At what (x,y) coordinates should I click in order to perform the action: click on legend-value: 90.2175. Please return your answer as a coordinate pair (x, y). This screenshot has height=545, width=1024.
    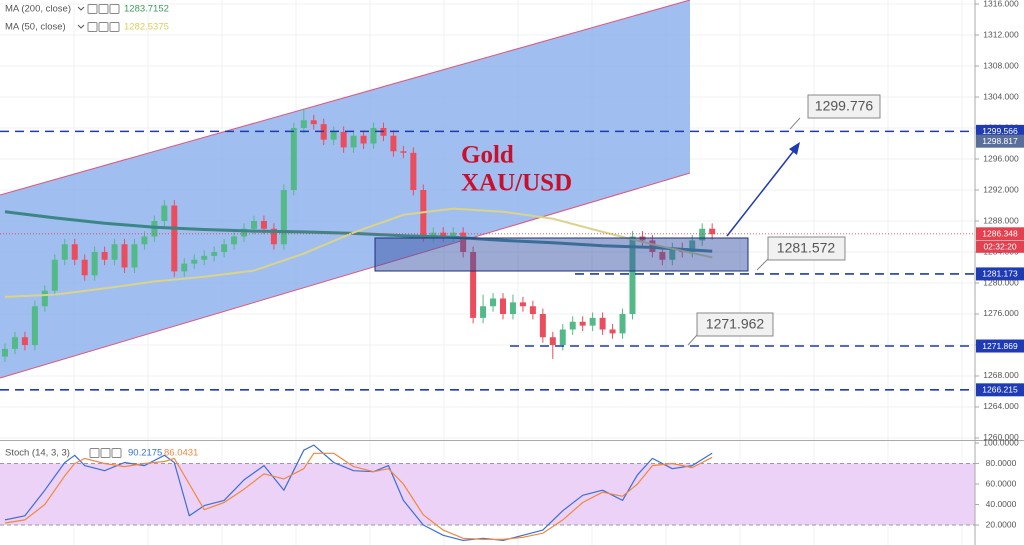
    Looking at the image, I should click on (145, 453).